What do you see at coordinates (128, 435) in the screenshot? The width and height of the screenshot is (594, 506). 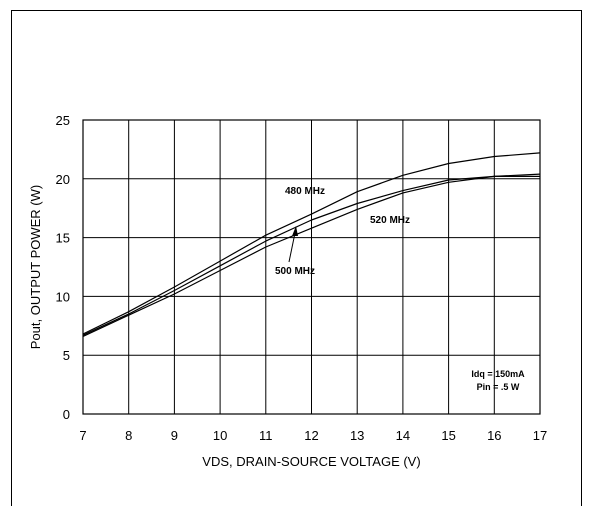 I see `x-tick-label: 8` at bounding box center [128, 435].